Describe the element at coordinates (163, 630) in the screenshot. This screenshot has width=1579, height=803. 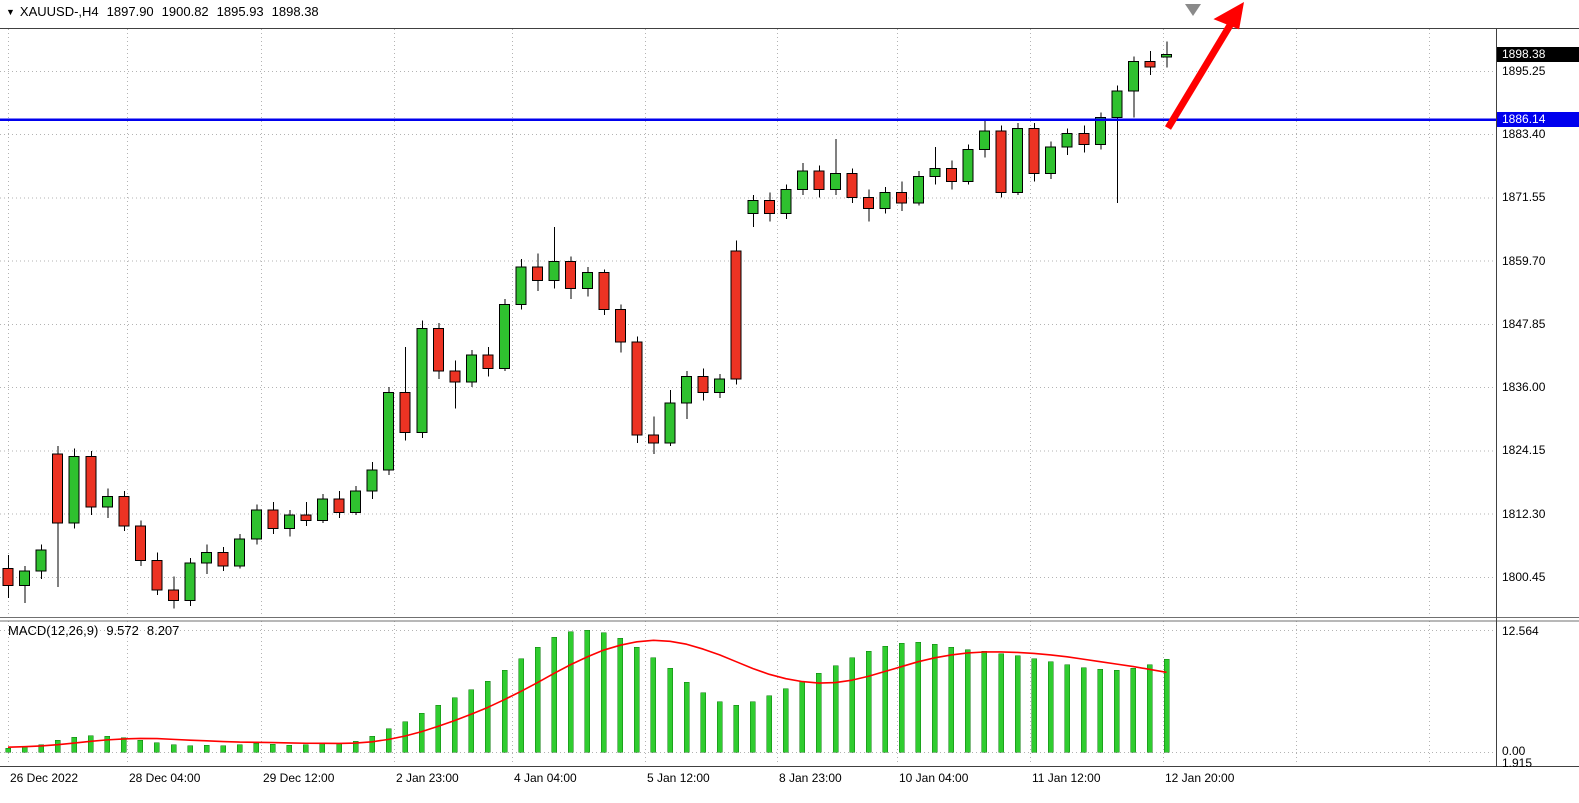
I see `macd-value-signal: 8.207` at that location.